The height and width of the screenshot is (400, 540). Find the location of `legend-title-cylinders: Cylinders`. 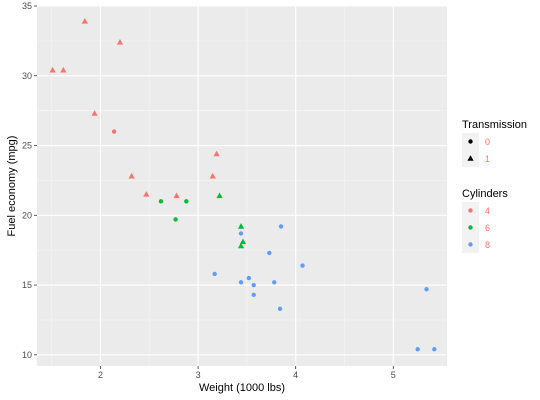

legend-title-cylinders: Cylinders is located at coordinates (485, 194).